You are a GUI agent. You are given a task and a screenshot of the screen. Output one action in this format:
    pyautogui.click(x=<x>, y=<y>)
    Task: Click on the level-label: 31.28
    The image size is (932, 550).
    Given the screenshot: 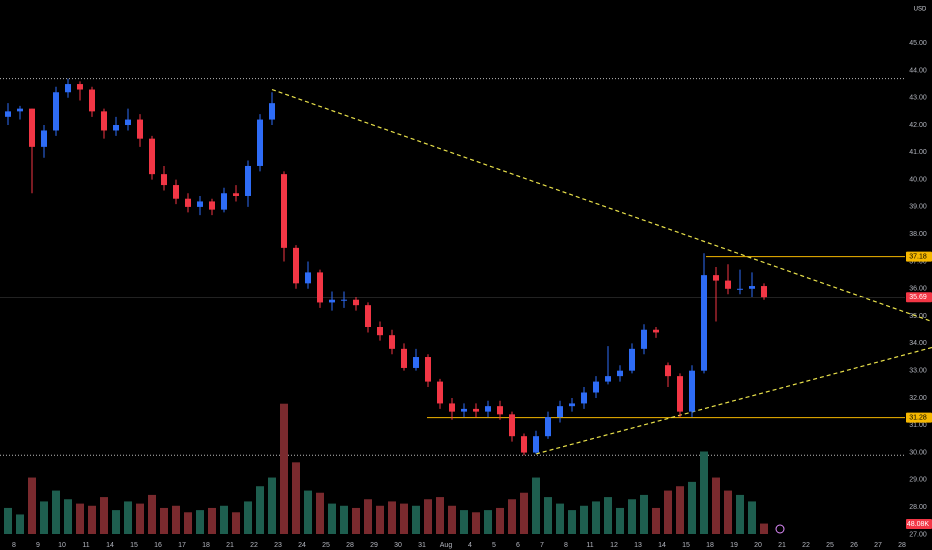 What is the action you would take?
    pyautogui.click(x=918, y=417)
    